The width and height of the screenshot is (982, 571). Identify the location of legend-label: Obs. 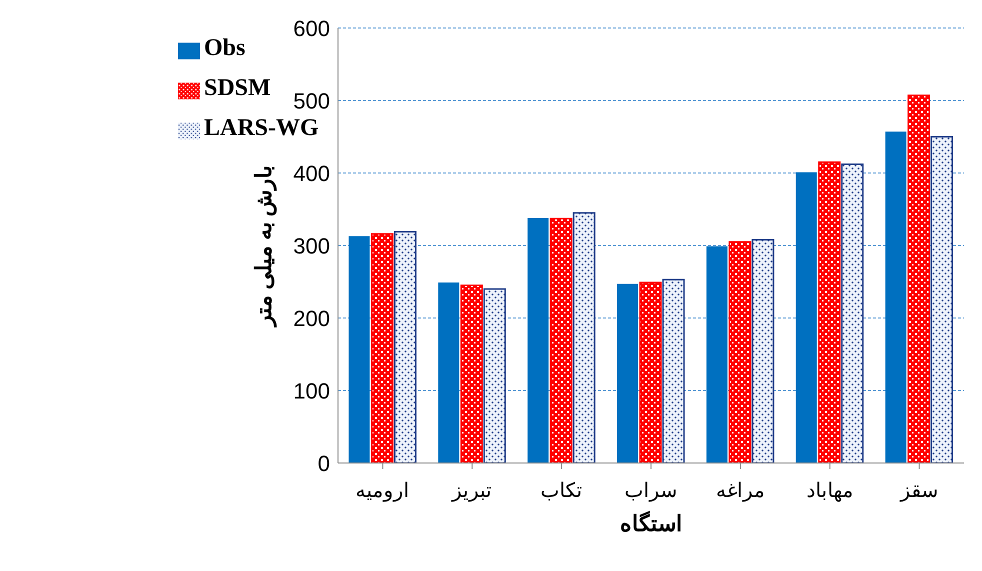
(225, 48).